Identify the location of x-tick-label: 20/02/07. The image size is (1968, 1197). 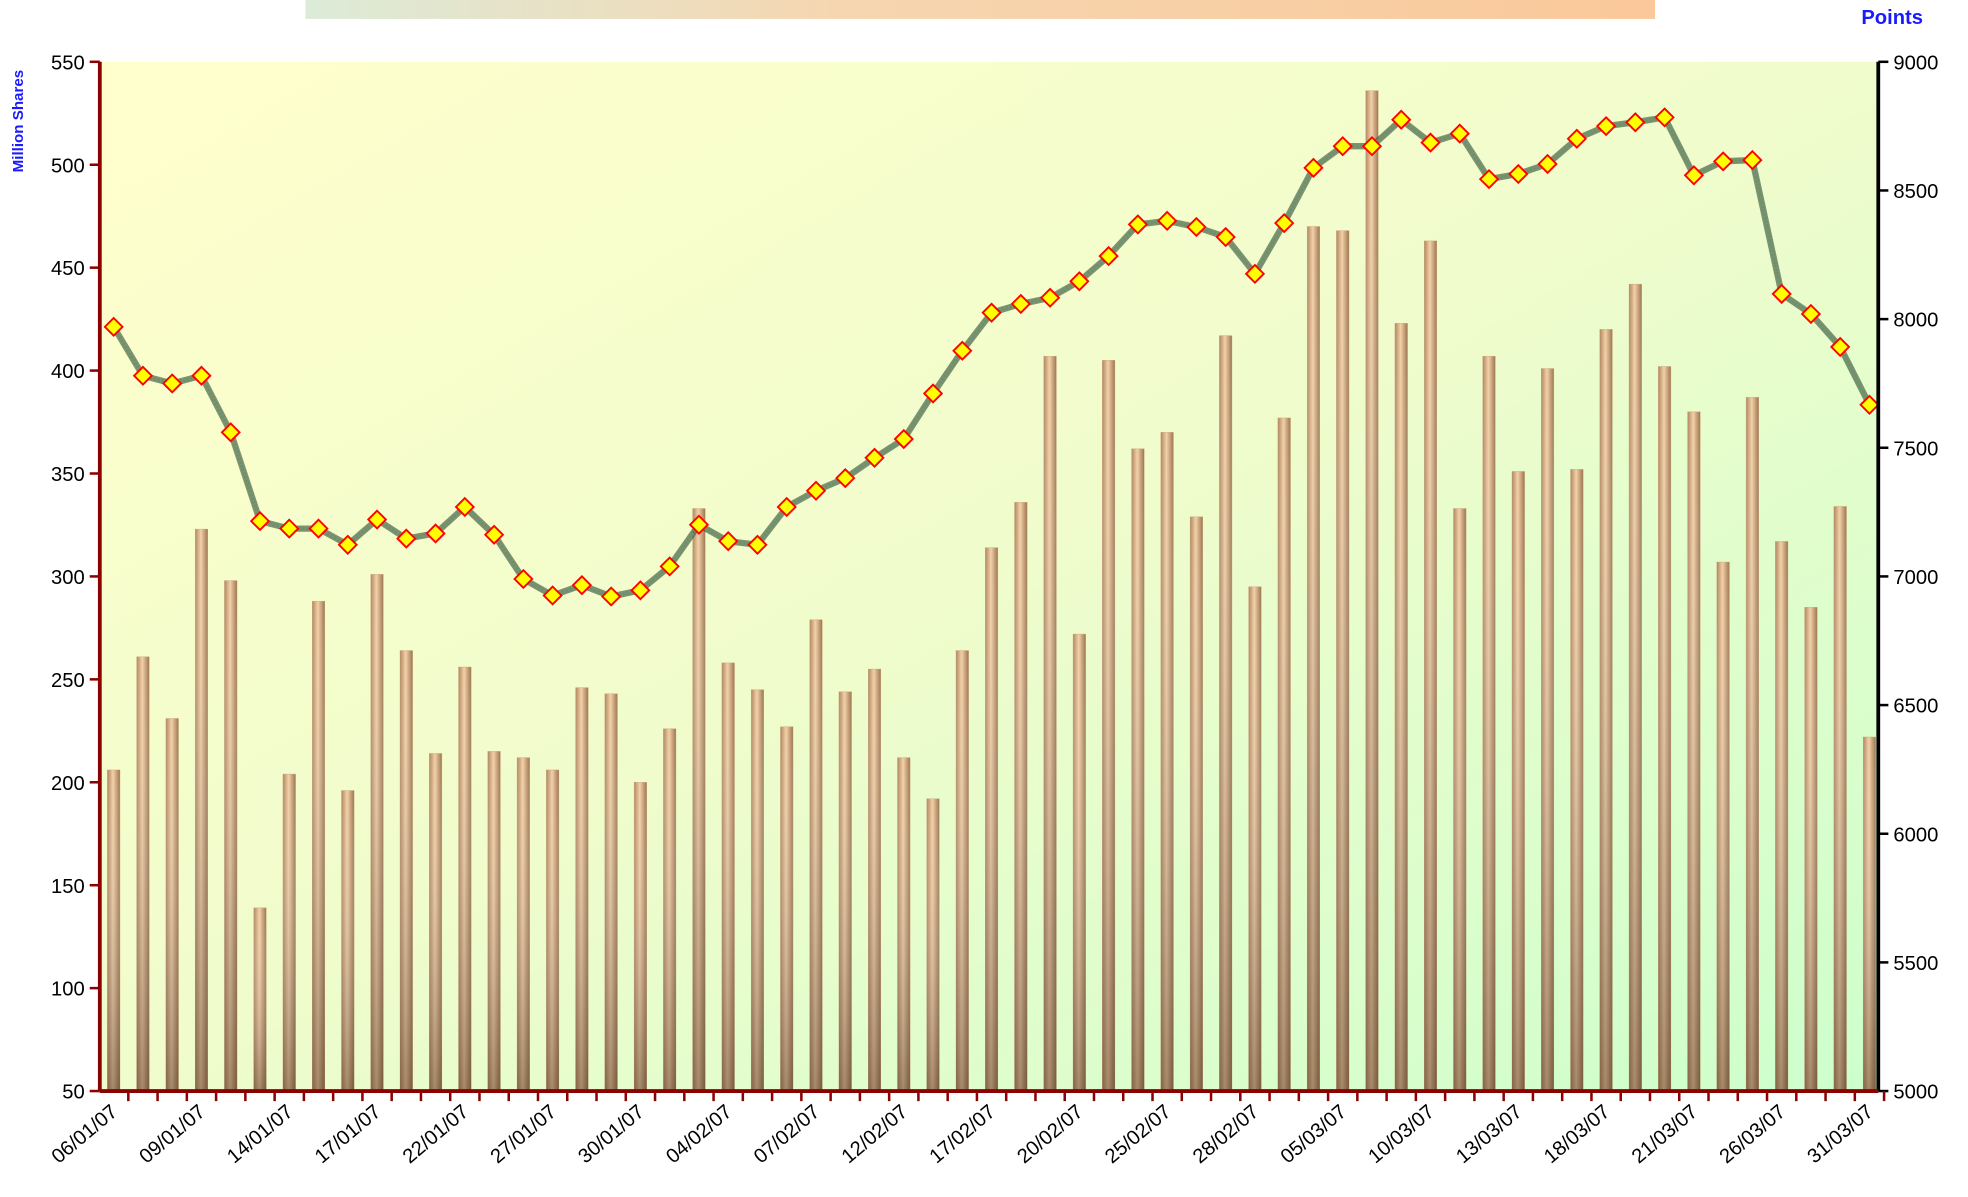
(1050, 1134).